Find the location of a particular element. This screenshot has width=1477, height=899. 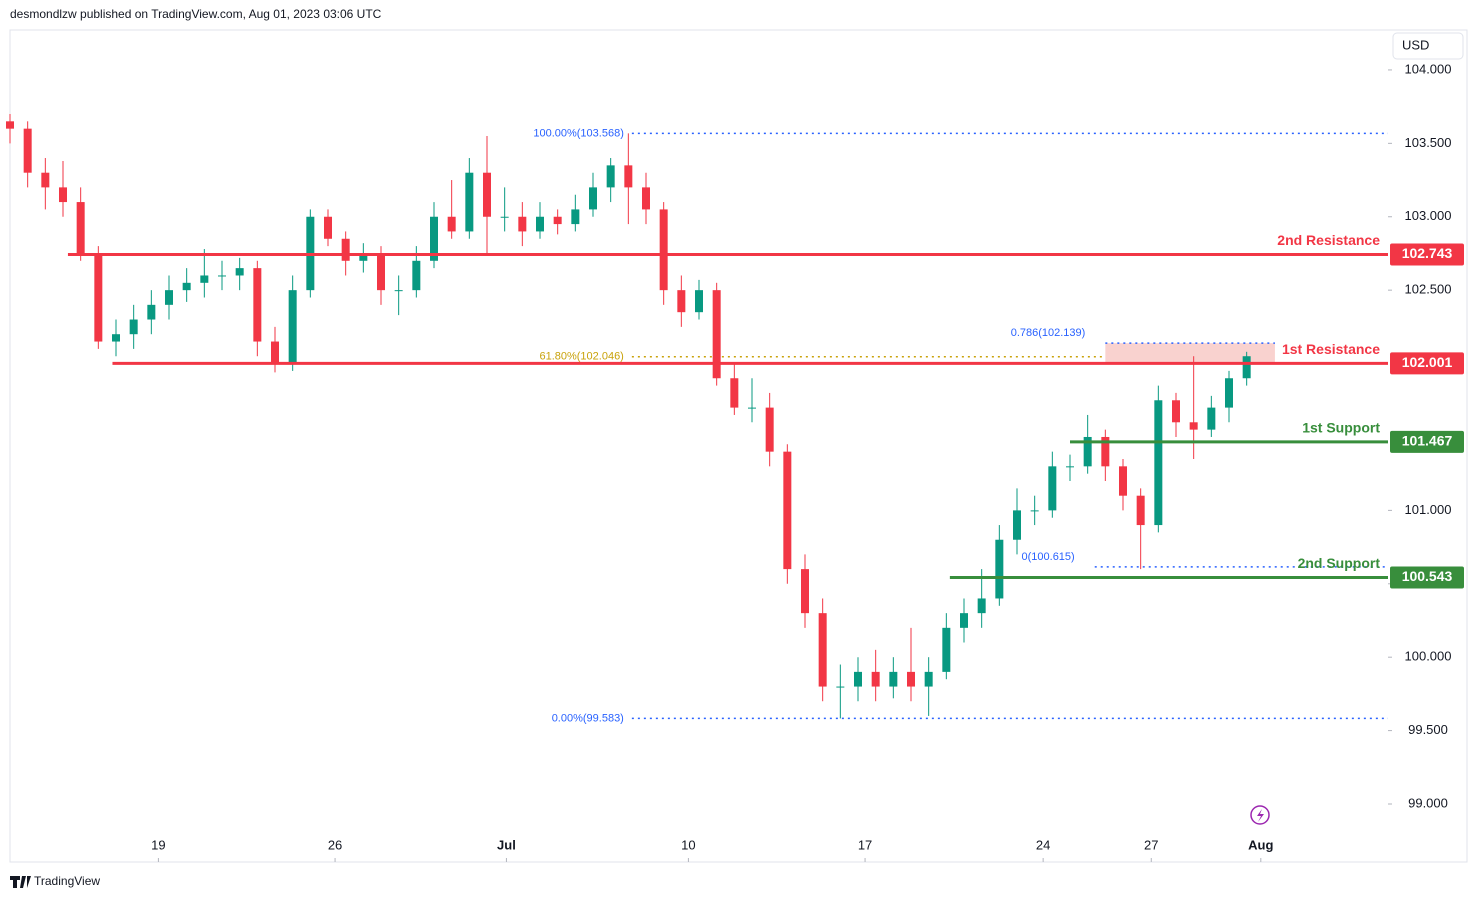

level-price: 102.001 is located at coordinates (1427, 362).